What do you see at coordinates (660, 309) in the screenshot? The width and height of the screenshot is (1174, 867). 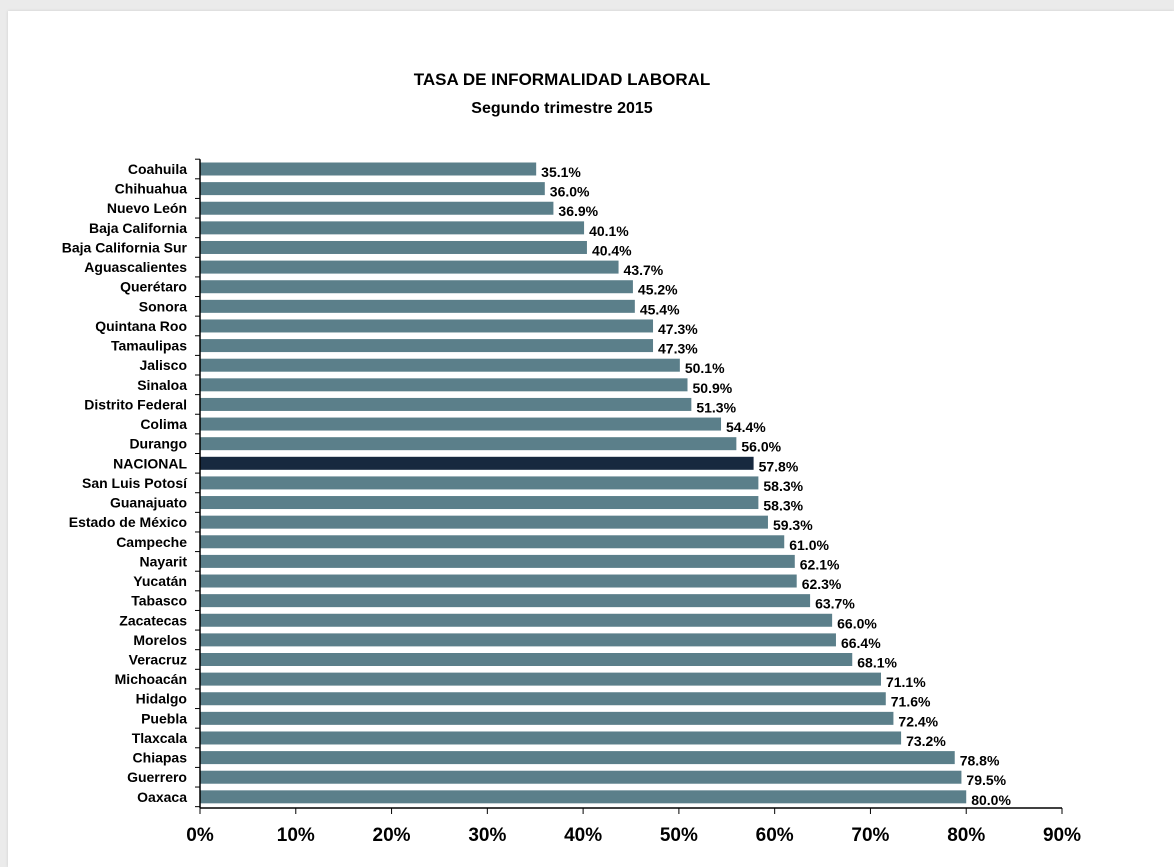 I see `value-label-sonora: 45.4%` at bounding box center [660, 309].